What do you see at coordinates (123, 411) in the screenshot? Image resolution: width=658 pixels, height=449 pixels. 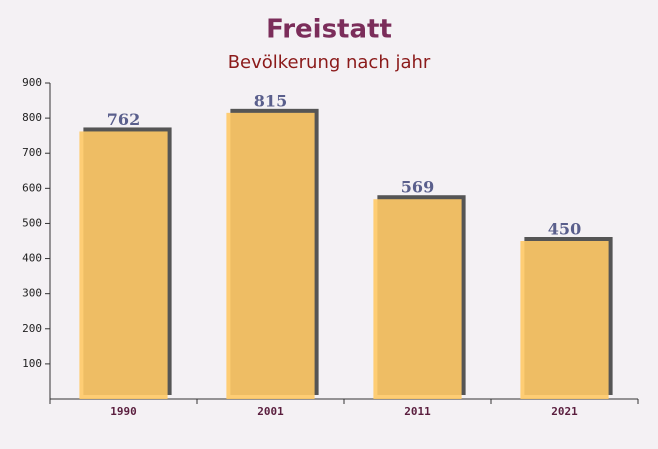 I see `x-tick-label: 1990` at bounding box center [123, 411].